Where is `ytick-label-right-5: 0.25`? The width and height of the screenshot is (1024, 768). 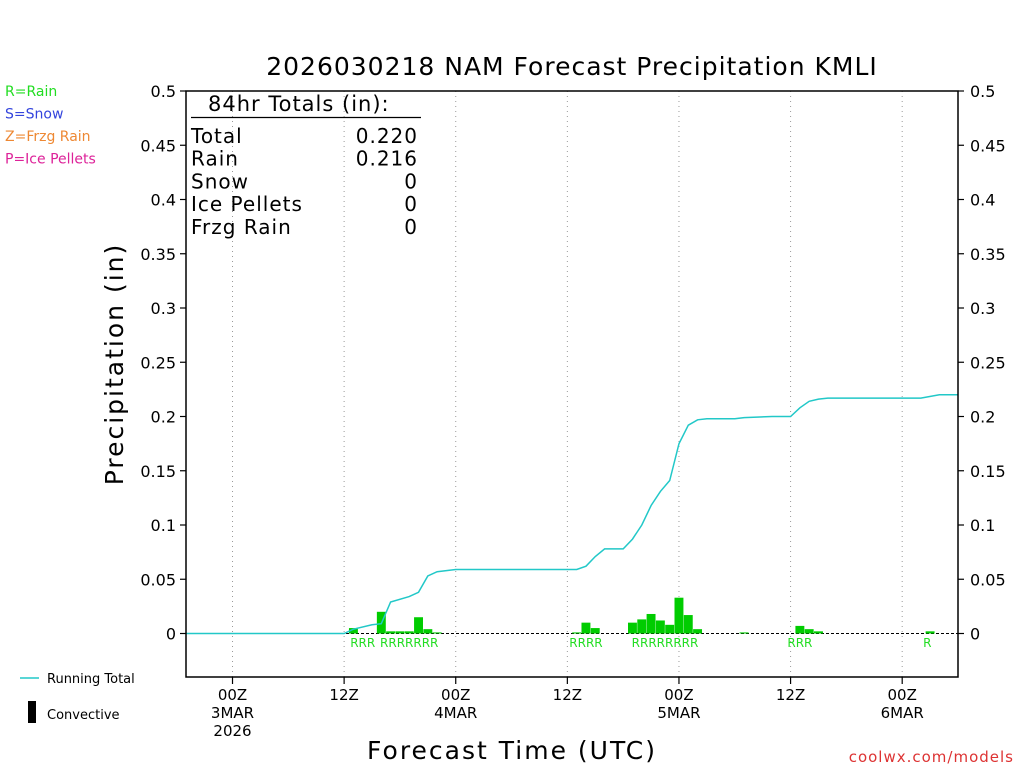 ytick-label-right-5: 0.25 is located at coordinates (988, 362).